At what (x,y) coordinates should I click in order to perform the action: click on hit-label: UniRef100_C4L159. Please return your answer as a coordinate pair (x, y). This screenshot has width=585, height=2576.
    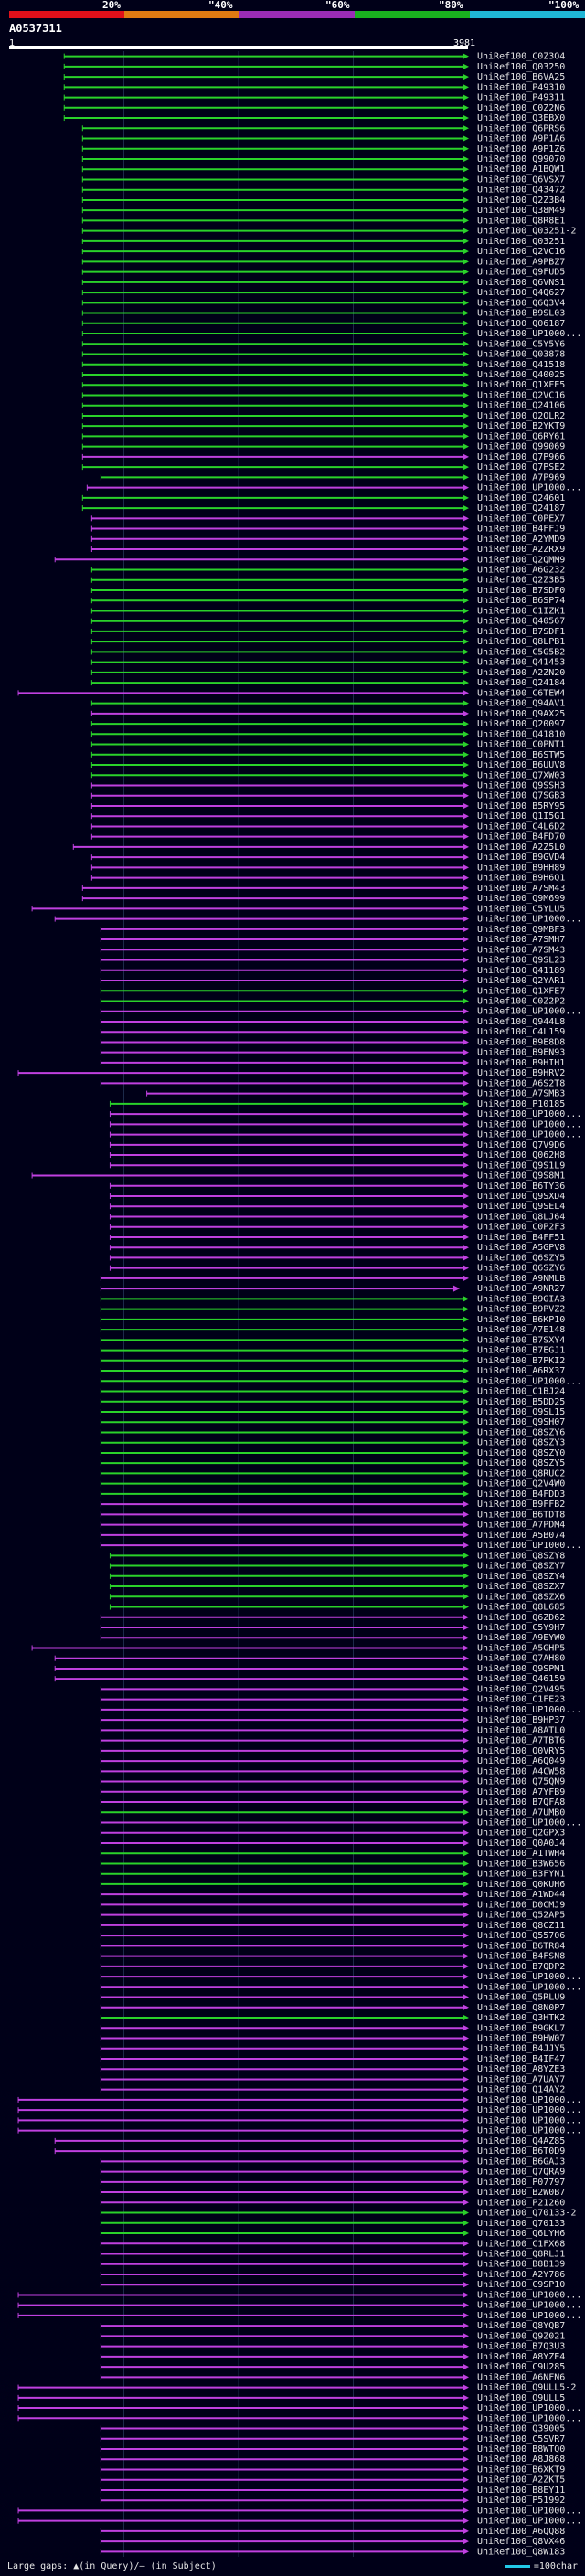
    Looking at the image, I should click on (521, 1032).